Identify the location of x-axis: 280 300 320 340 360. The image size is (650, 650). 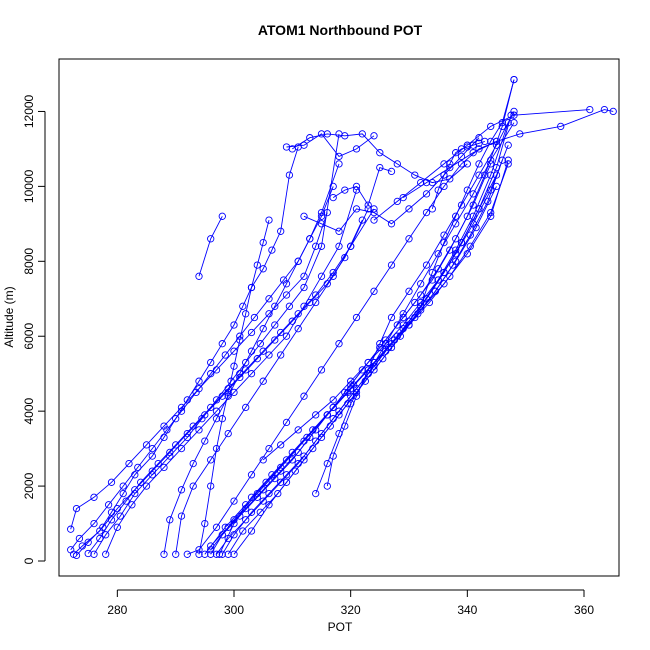
(350, 603).